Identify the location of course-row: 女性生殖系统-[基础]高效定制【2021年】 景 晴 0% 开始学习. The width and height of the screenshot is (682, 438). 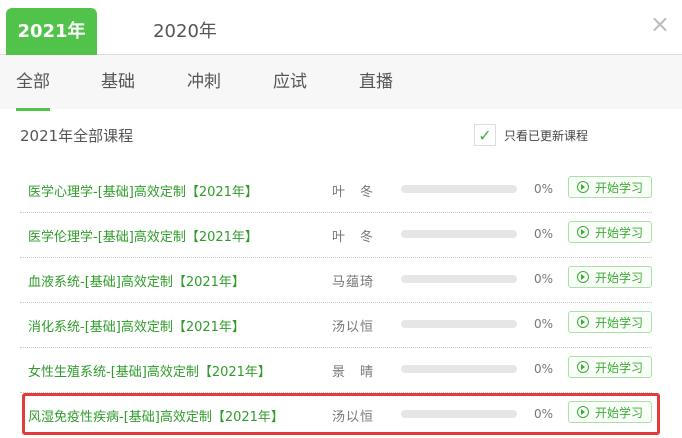
(336, 370).